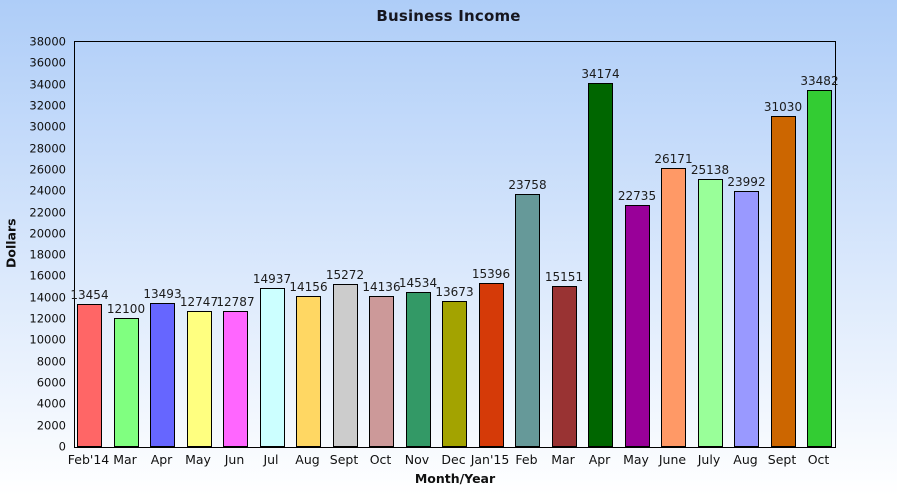 The image size is (897, 496). What do you see at coordinates (448, 16) in the screenshot?
I see `chart-title: Business Income` at bounding box center [448, 16].